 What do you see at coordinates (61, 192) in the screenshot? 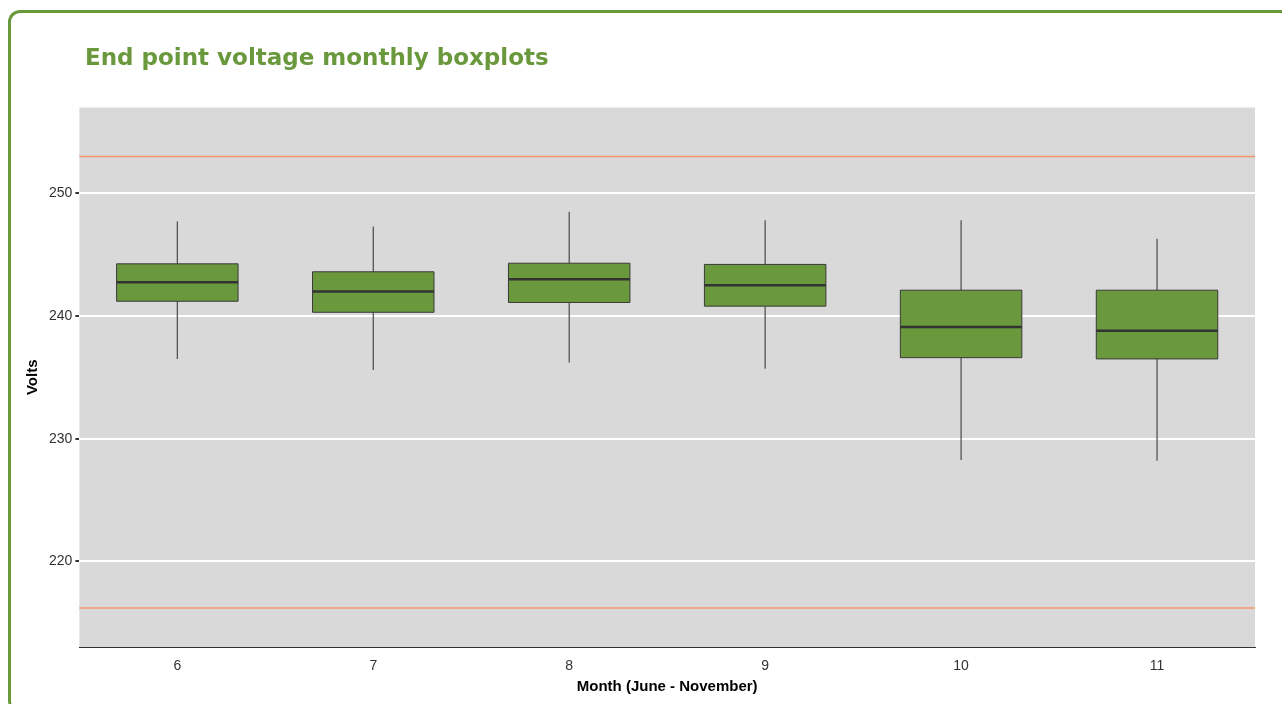
I see `y-tick-label: 250` at bounding box center [61, 192].